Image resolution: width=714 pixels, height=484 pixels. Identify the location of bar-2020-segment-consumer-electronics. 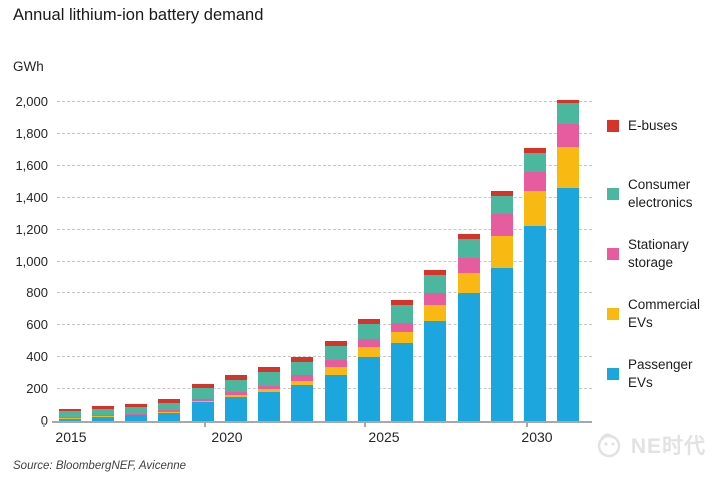
(235, 386).